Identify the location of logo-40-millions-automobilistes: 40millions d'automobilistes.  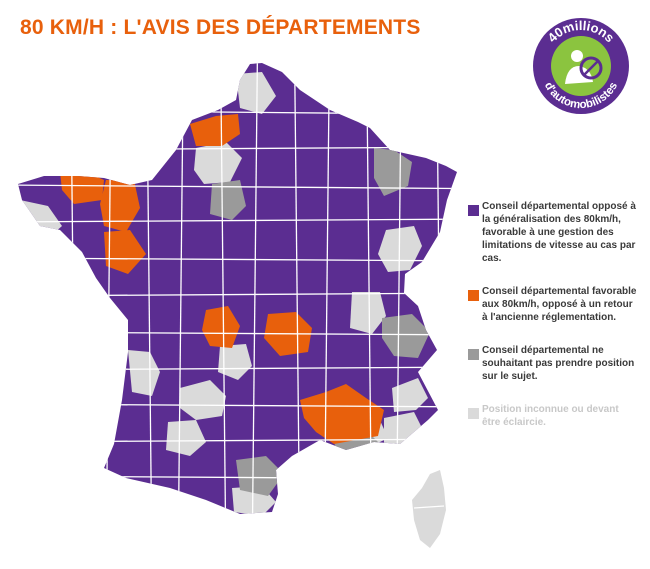
(581, 66).